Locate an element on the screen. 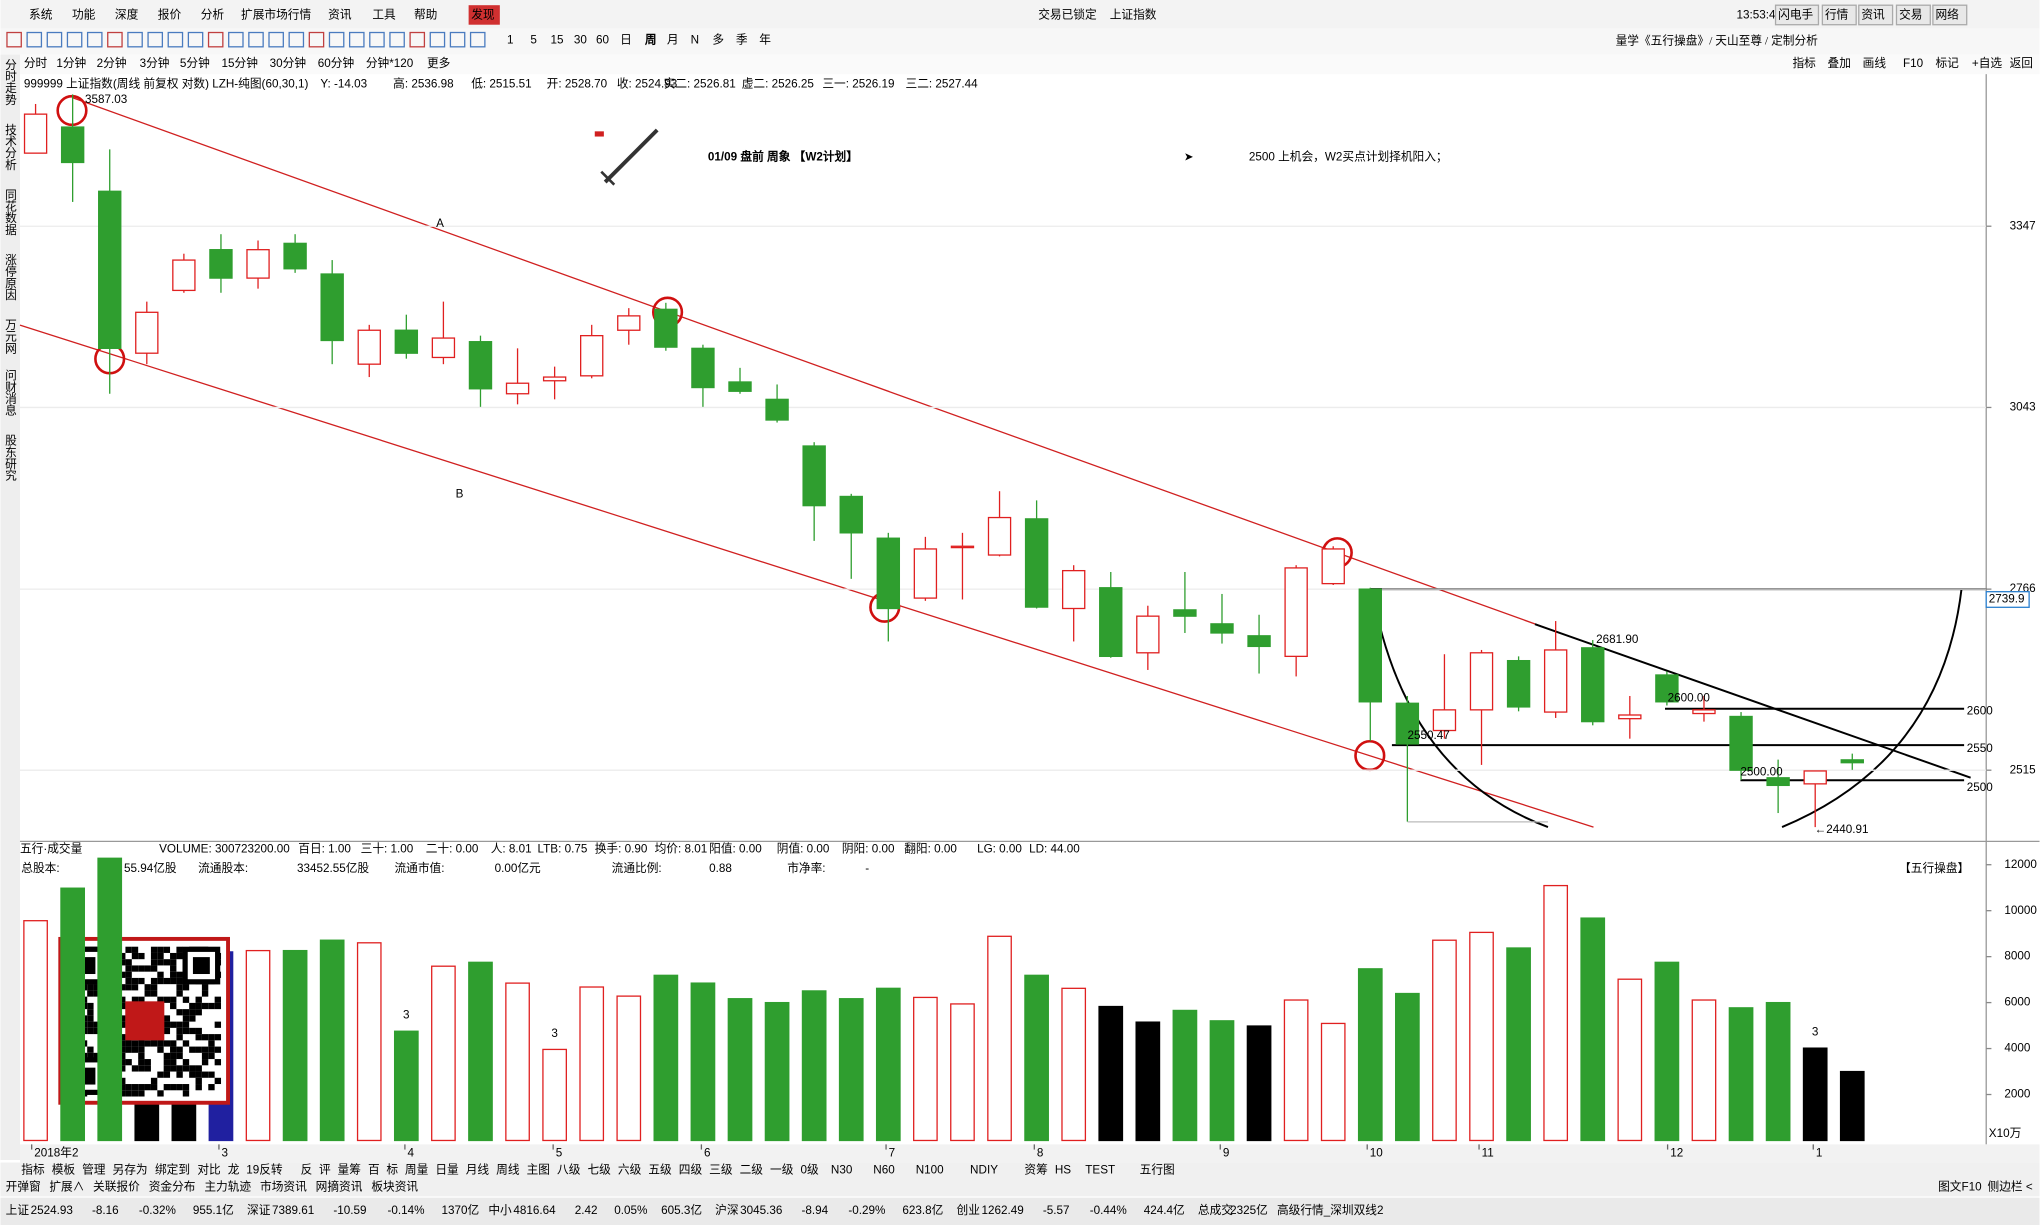  side-tab: 分时走势 is located at coordinates (9, 82).